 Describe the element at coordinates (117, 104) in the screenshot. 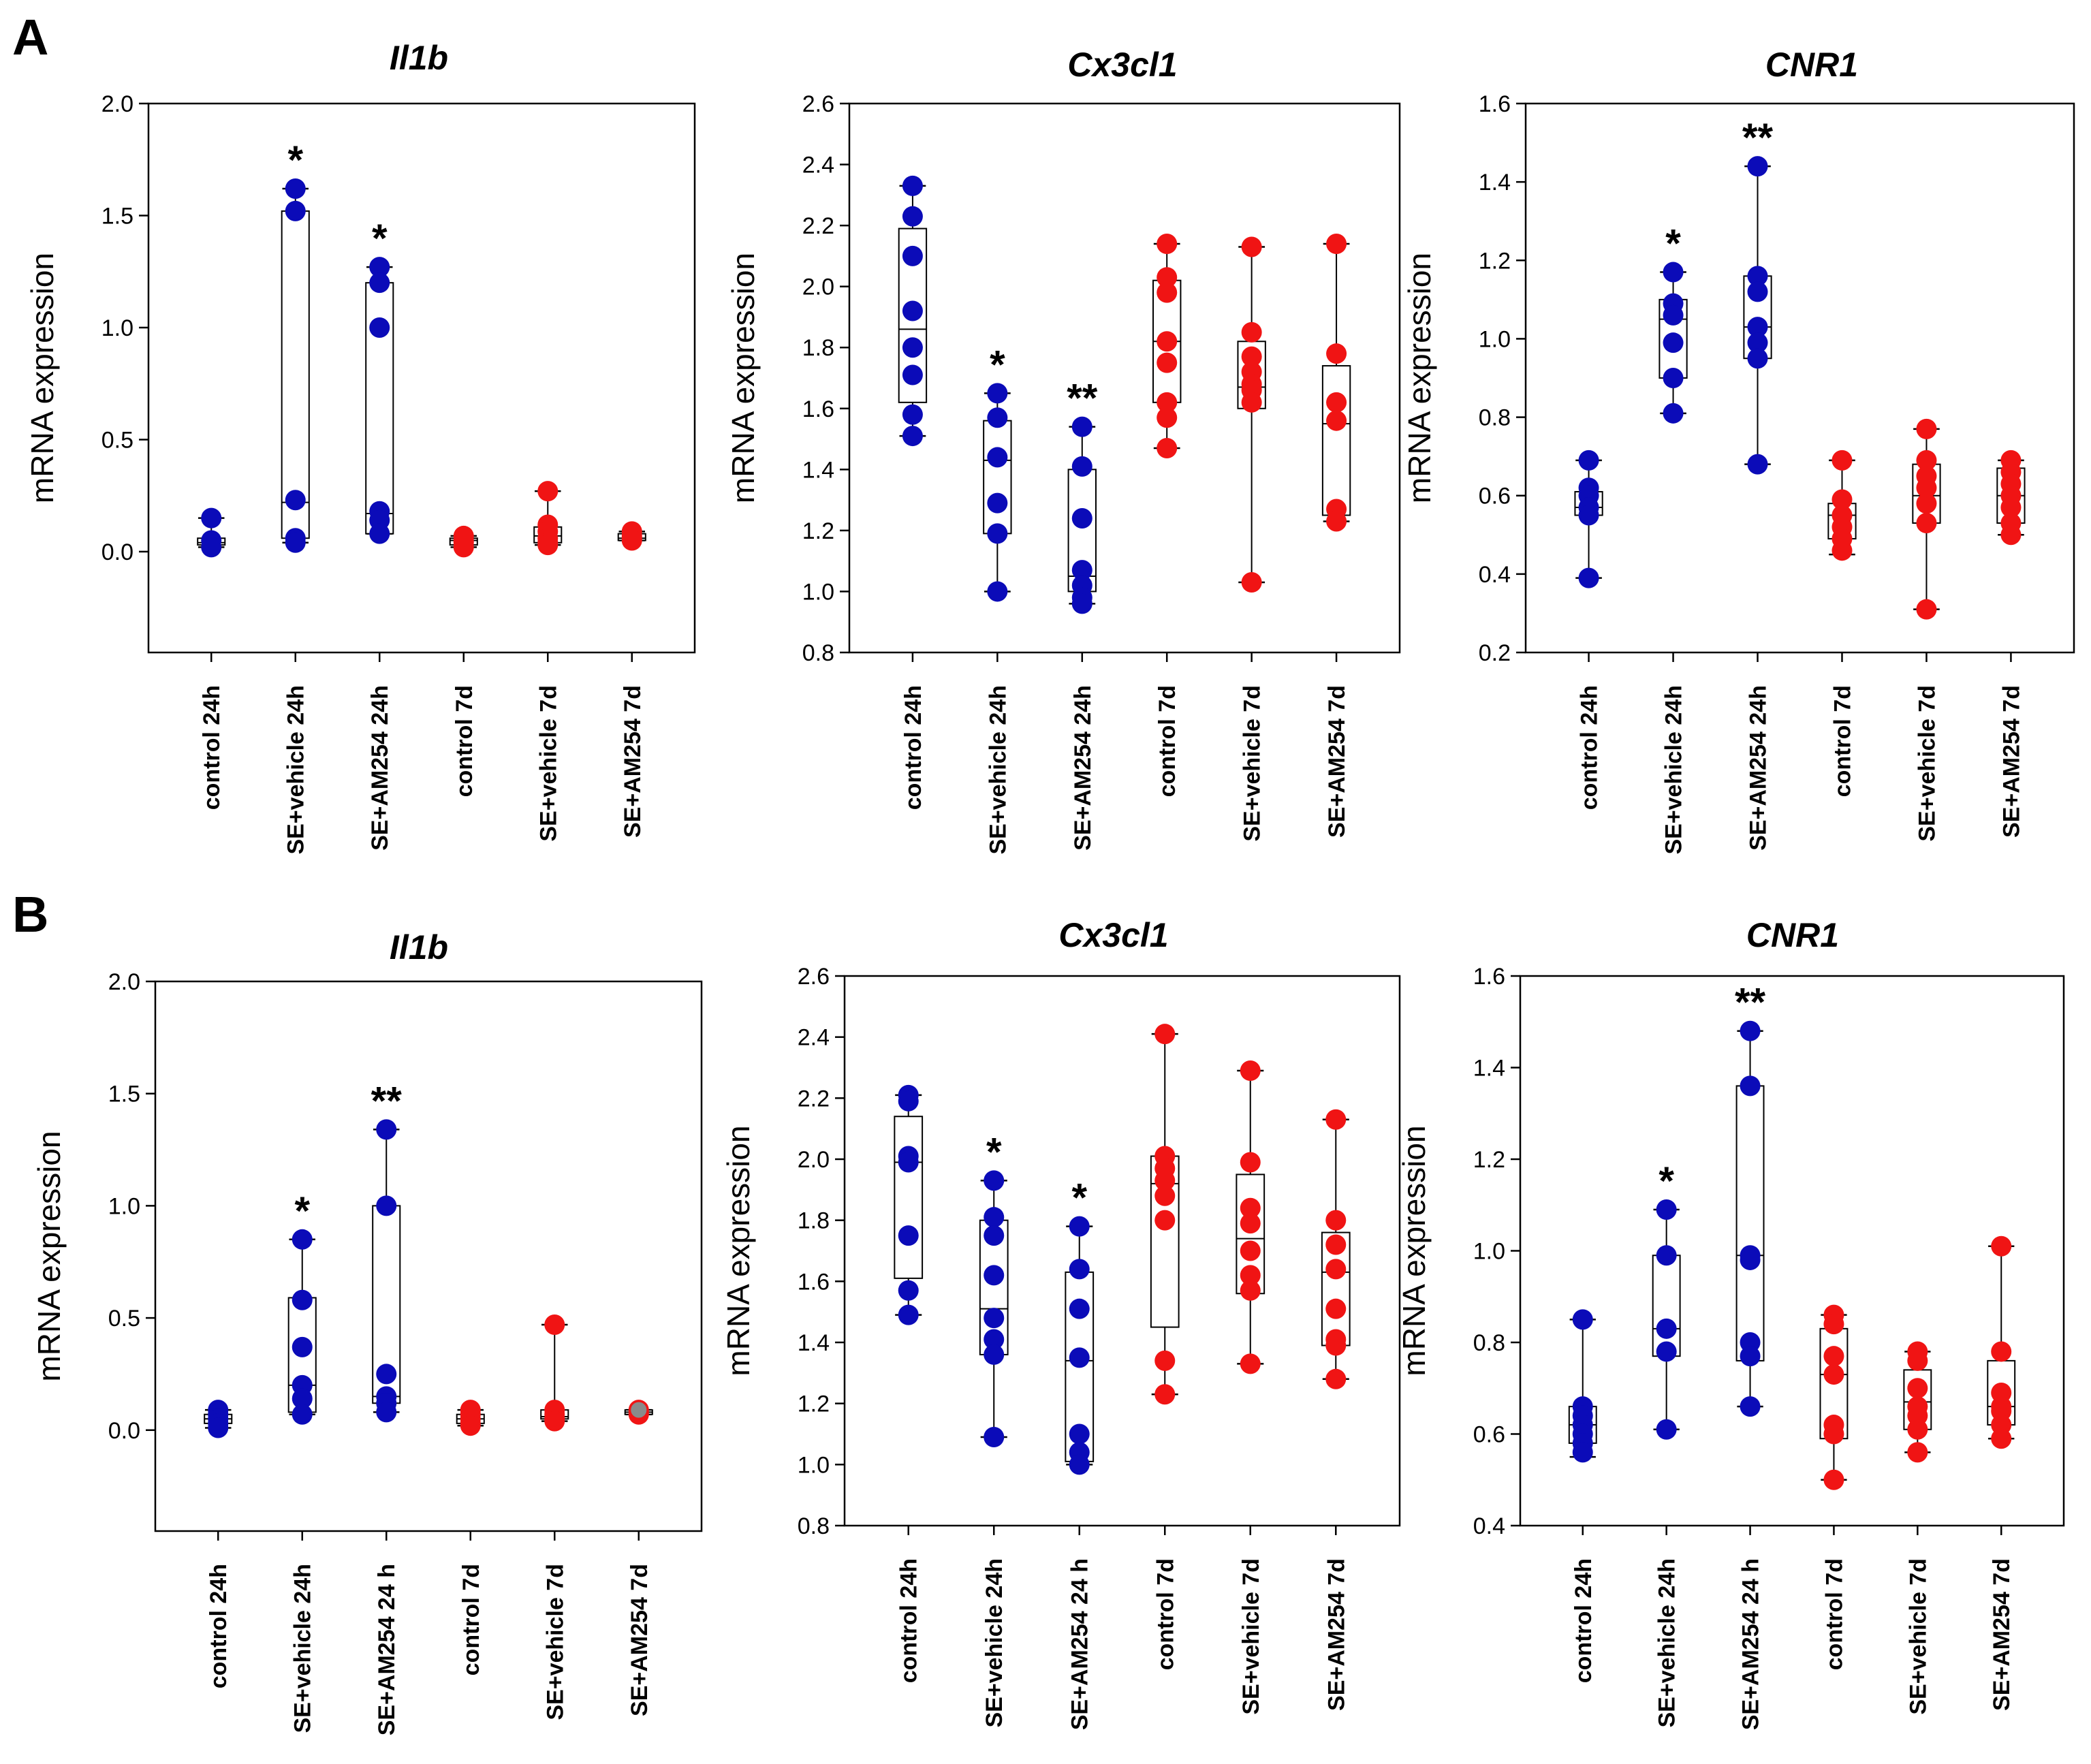

I see `y-tick-label: 2.0` at that location.